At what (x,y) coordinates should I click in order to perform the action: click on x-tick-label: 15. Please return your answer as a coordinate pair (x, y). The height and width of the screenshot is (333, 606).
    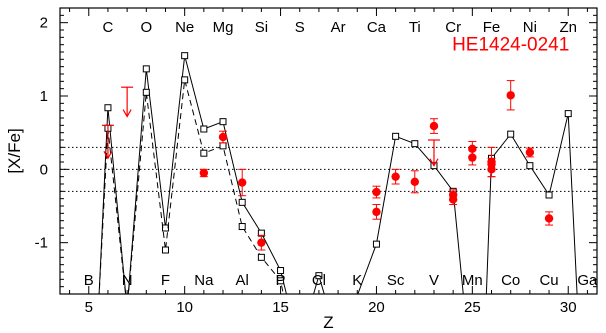
    Looking at the image, I should click on (280, 307).